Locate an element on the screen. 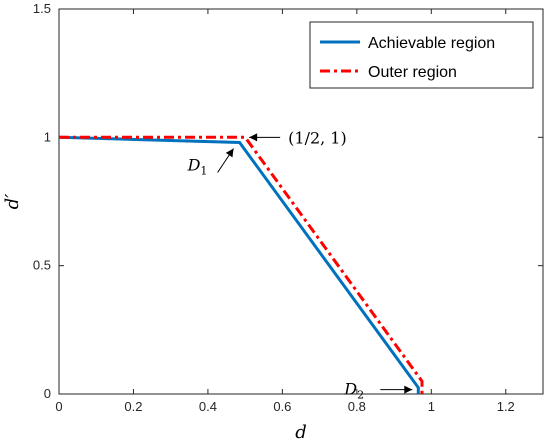 The height and width of the screenshot is (444, 550). legend: Achievable region Outer region is located at coordinates (421, 55).